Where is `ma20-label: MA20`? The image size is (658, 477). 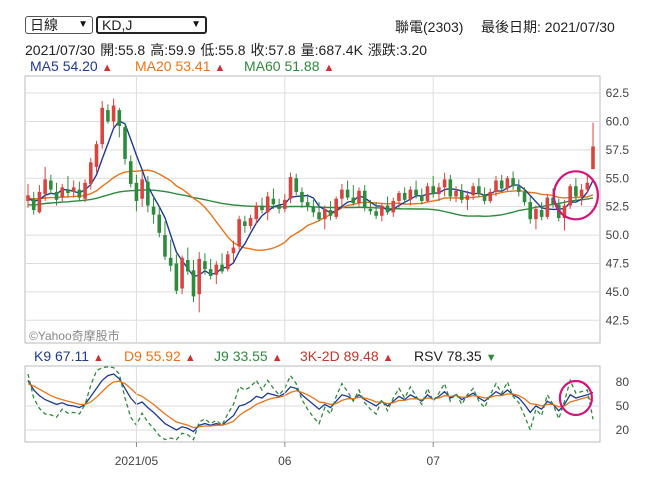
ma20-label: MA20 is located at coordinates (153, 66).